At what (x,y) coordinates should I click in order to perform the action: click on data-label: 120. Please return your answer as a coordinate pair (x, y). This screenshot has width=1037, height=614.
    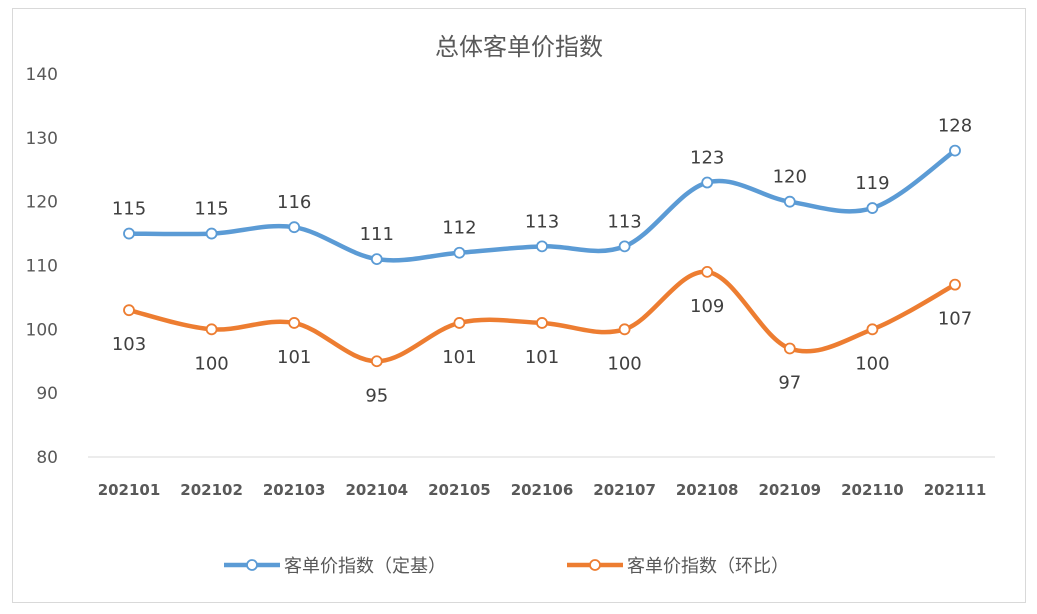
    Looking at the image, I should click on (790, 177).